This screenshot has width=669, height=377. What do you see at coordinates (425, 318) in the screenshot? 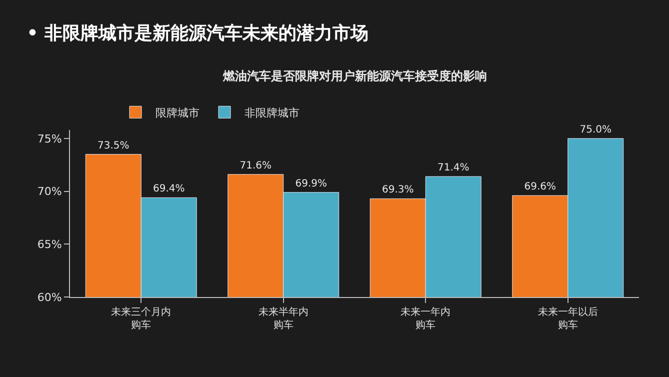
I see `x-tick-label: 未来一年内购车` at bounding box center [425, 318].